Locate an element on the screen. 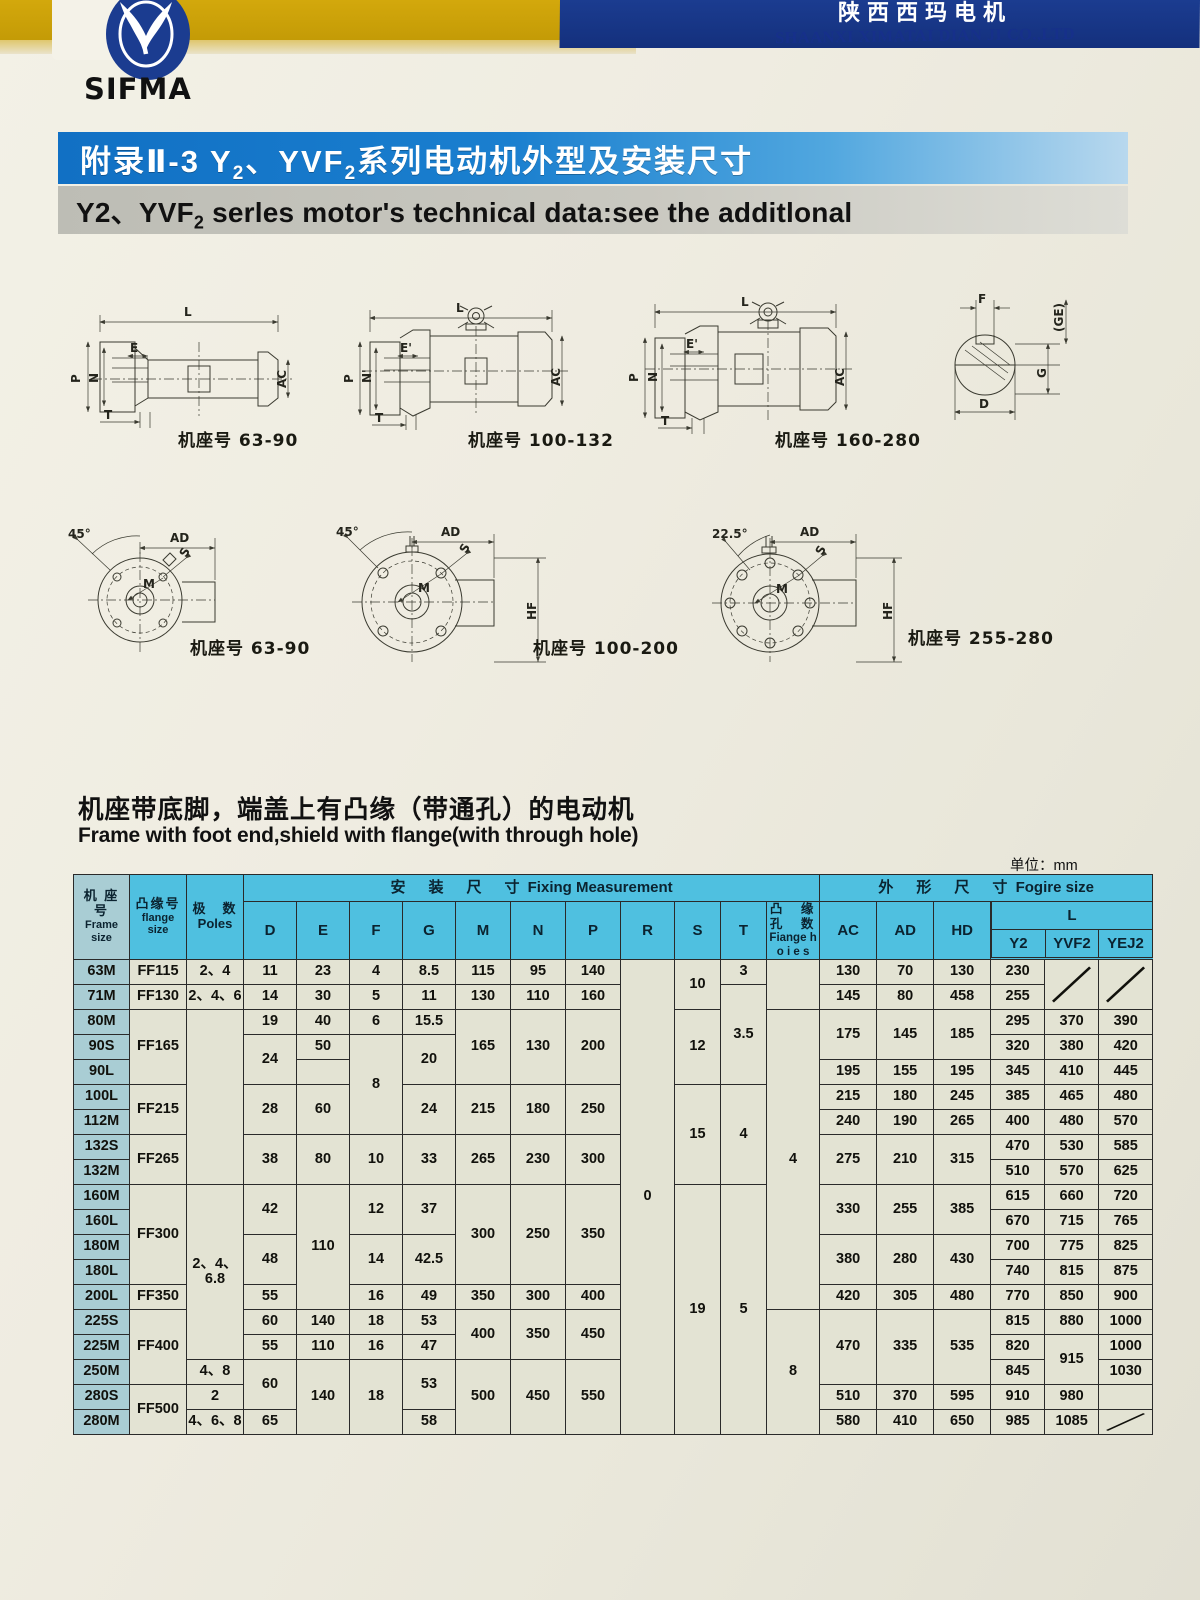 This screenshot has width=1200, height=1600. cell-D: 65 is located at coordinates (270, 1421).